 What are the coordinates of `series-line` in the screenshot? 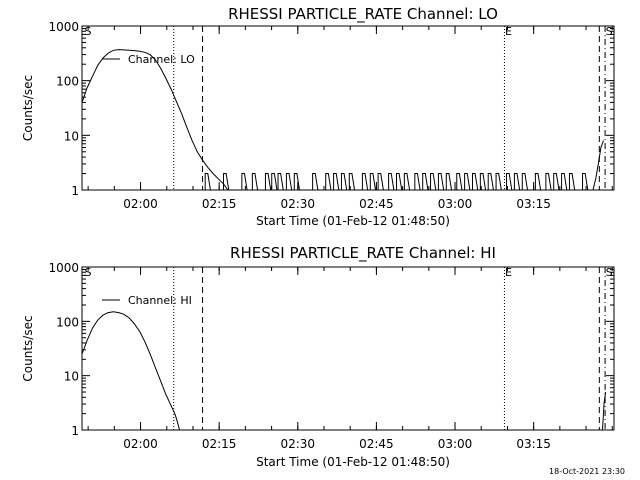 It's located at (130, 371).